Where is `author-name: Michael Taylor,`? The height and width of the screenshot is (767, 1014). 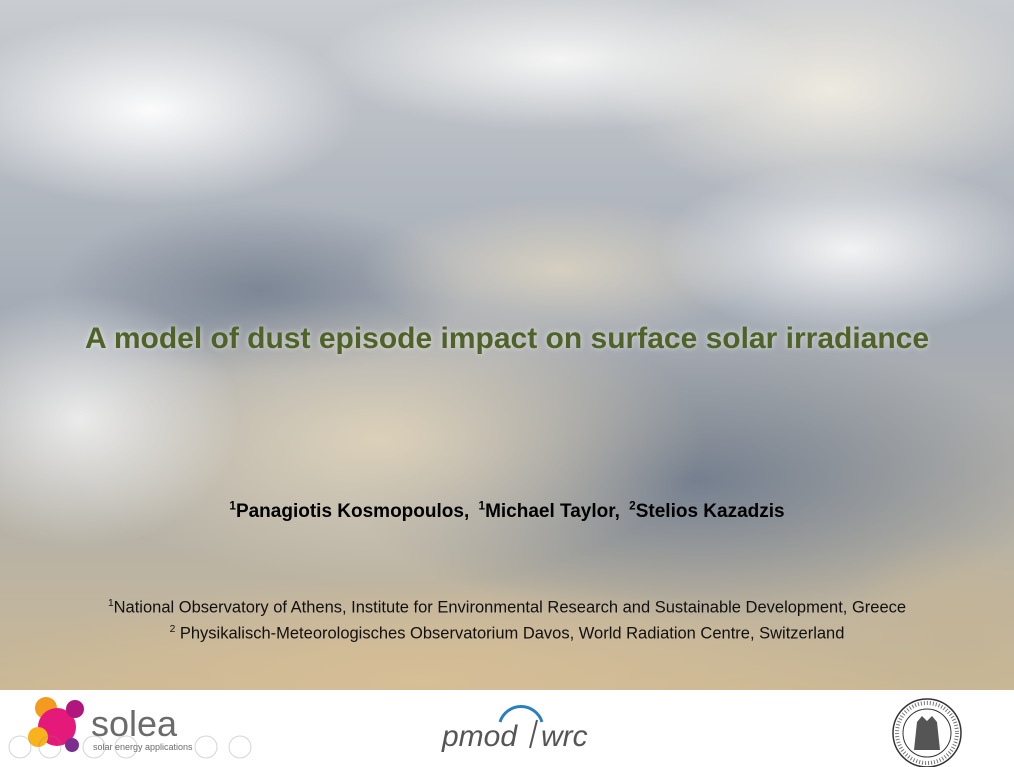
author-name: Michael Taylor, is located at coordinates (552, 512).